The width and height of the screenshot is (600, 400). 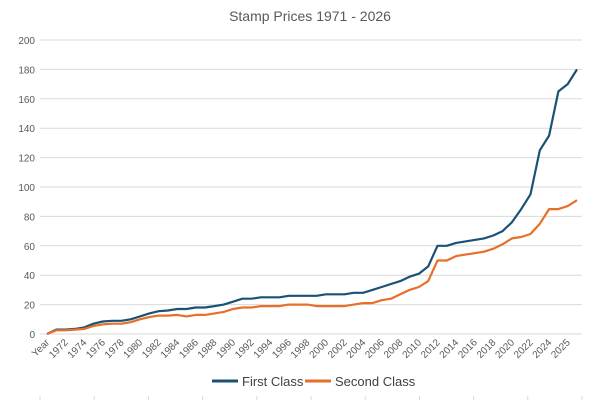 What do you see at coordinates (26, 100) in the screenshot?
I see `y-tick-label: 160` at bounding box center [26, 100].